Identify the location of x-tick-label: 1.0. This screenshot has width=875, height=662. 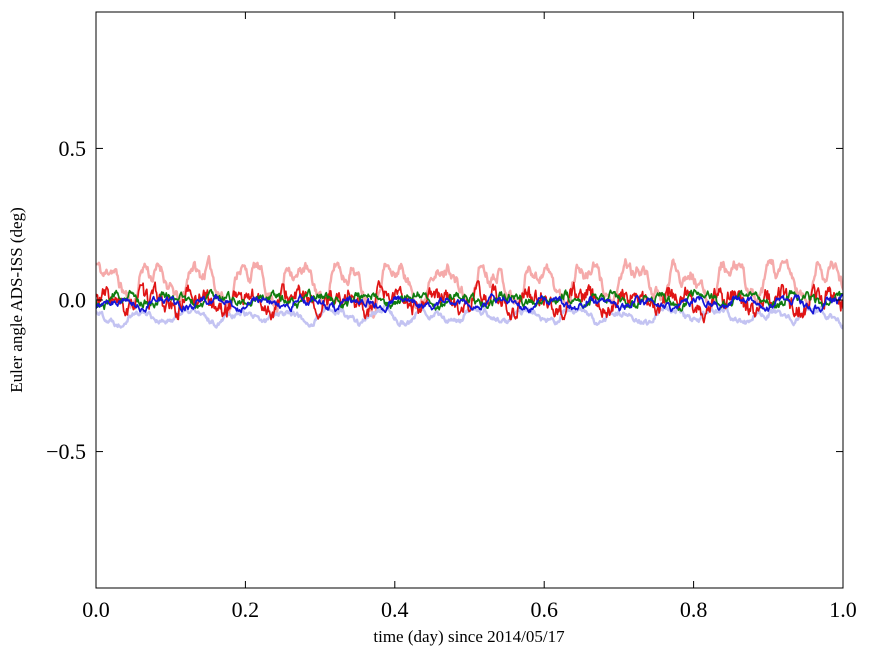
(843, 609).